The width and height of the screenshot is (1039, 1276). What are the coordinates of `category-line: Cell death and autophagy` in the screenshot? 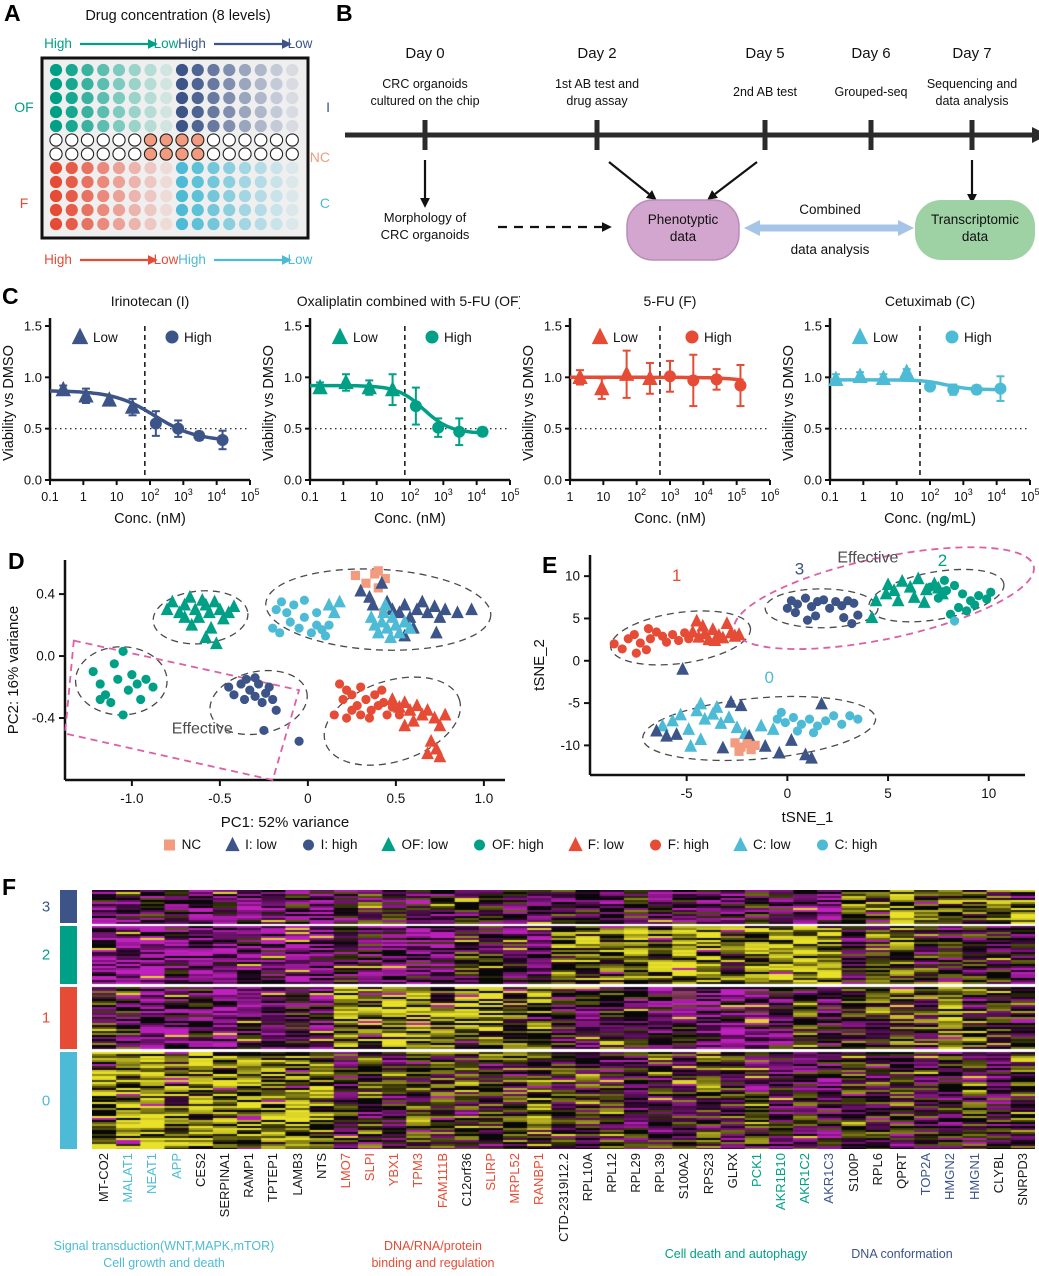 It's located at (736, 1254).